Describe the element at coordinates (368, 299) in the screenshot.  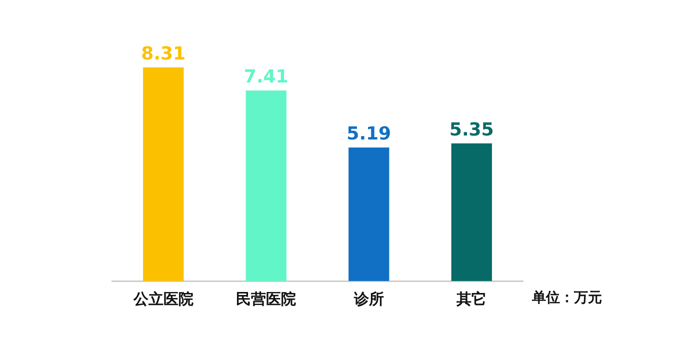
I see `x-tick-label: 诊所` at that location.